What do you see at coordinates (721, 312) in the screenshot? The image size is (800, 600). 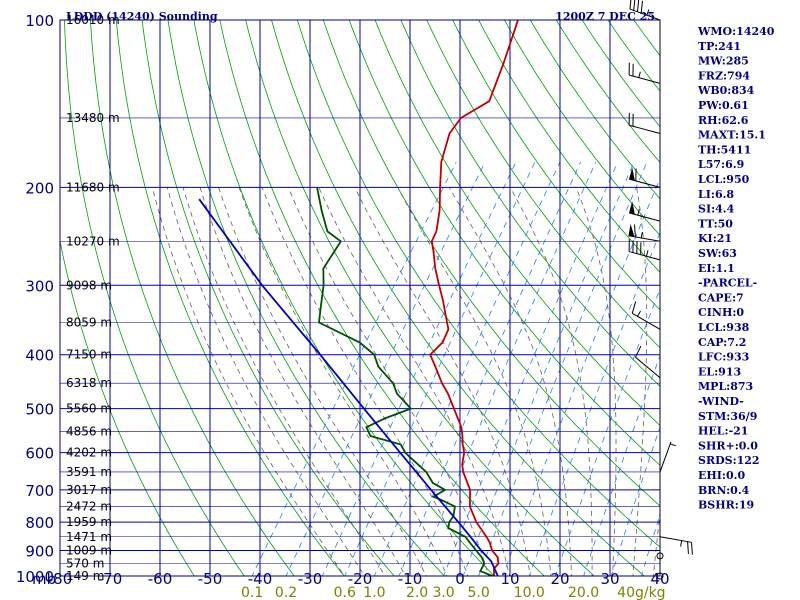 I see `index-value: CINH:0` at bounding box center [721, 312].